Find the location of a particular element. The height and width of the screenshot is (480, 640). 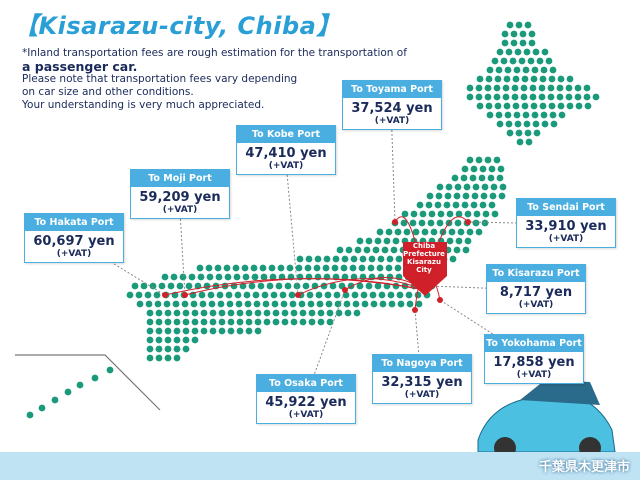

port-label: To Kisarazu Port is located at coordinates (536, 273).